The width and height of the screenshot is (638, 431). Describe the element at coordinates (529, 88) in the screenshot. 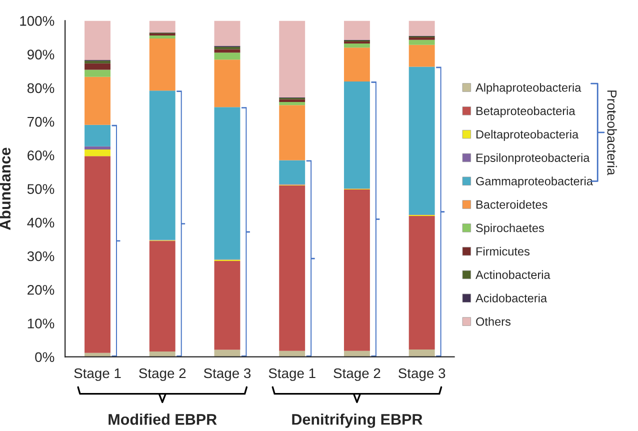

I see `legend-label: Alphaproteobacteria` at that location.